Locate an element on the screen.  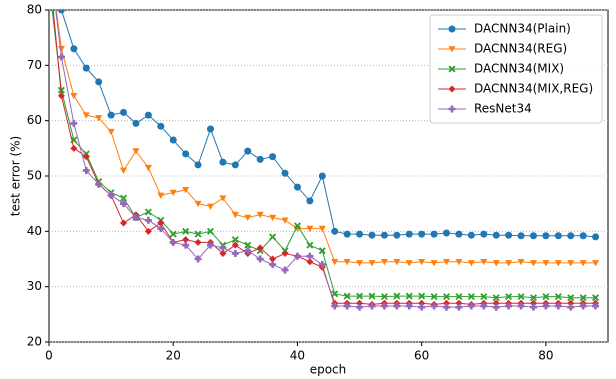
x-tick-label: 60 is located at coordinates (421, 356).